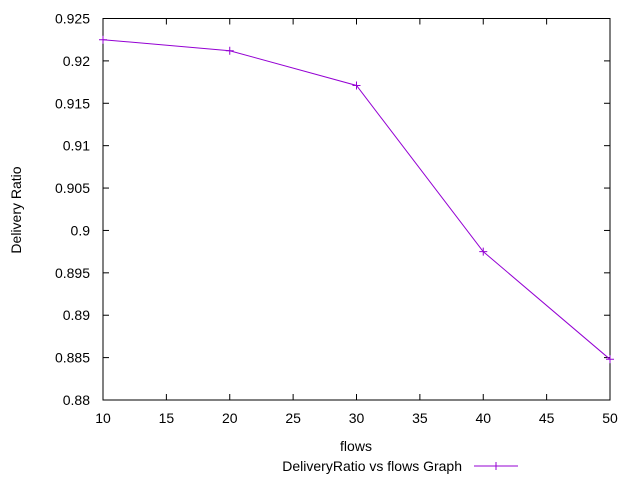 The height and width of the screenshot is (480, 640). What do you see at coordinates (72, 358) in the screenshot?
I see `y-tick-label: 0.885` at bounding box center [72, 358].